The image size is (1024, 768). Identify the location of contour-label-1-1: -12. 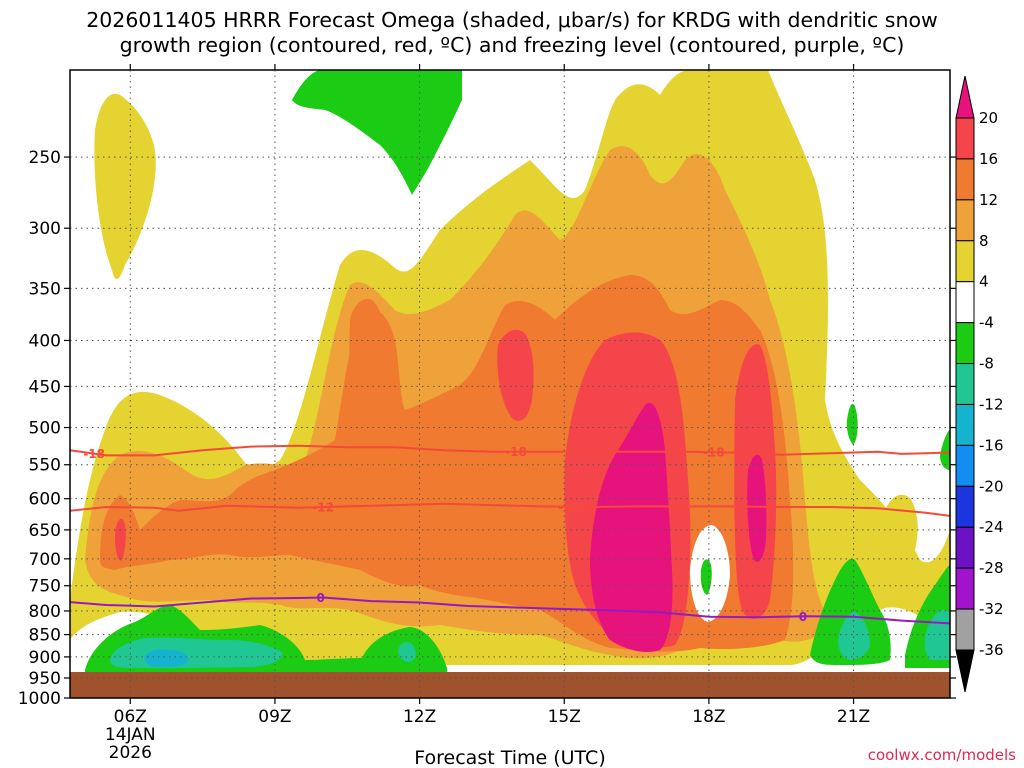
(569, 507).